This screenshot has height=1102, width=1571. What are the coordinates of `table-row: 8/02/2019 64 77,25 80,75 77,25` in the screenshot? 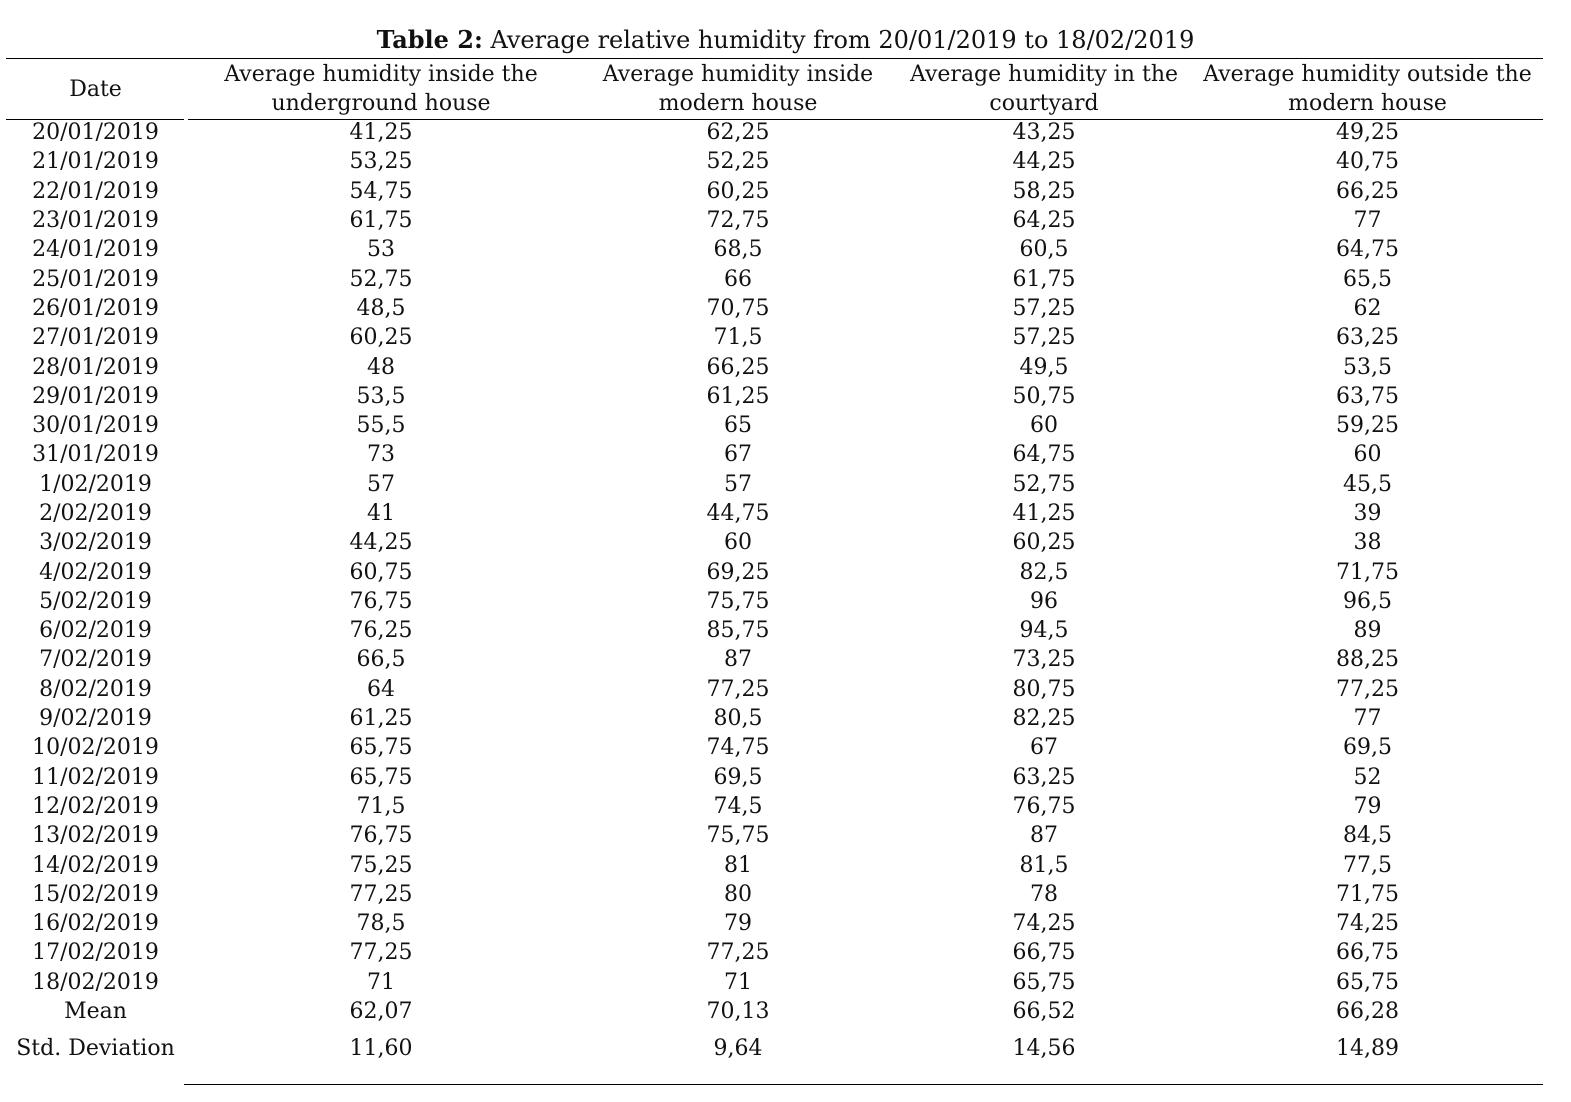 It's located at (776, 689).